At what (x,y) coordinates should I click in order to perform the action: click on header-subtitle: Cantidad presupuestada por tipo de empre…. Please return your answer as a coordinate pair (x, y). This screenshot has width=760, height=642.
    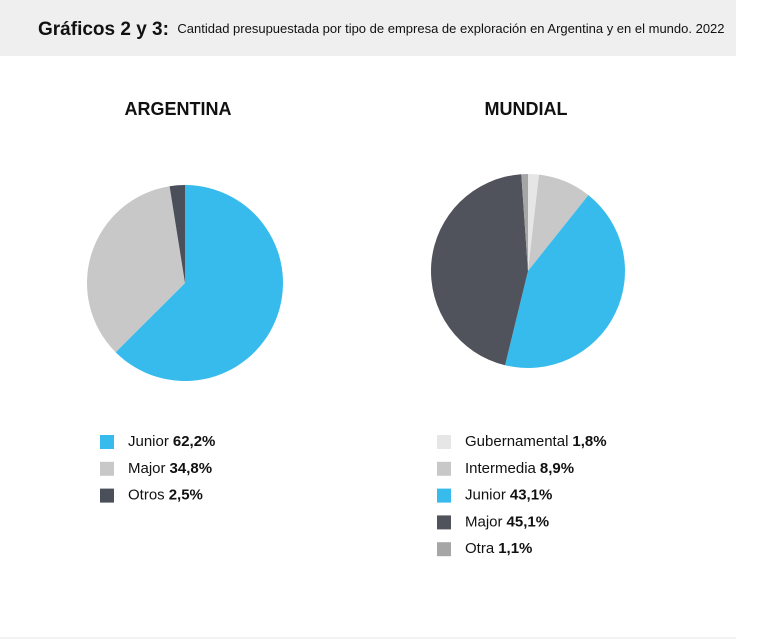
    Looking at the image, I should click on (450, 28).